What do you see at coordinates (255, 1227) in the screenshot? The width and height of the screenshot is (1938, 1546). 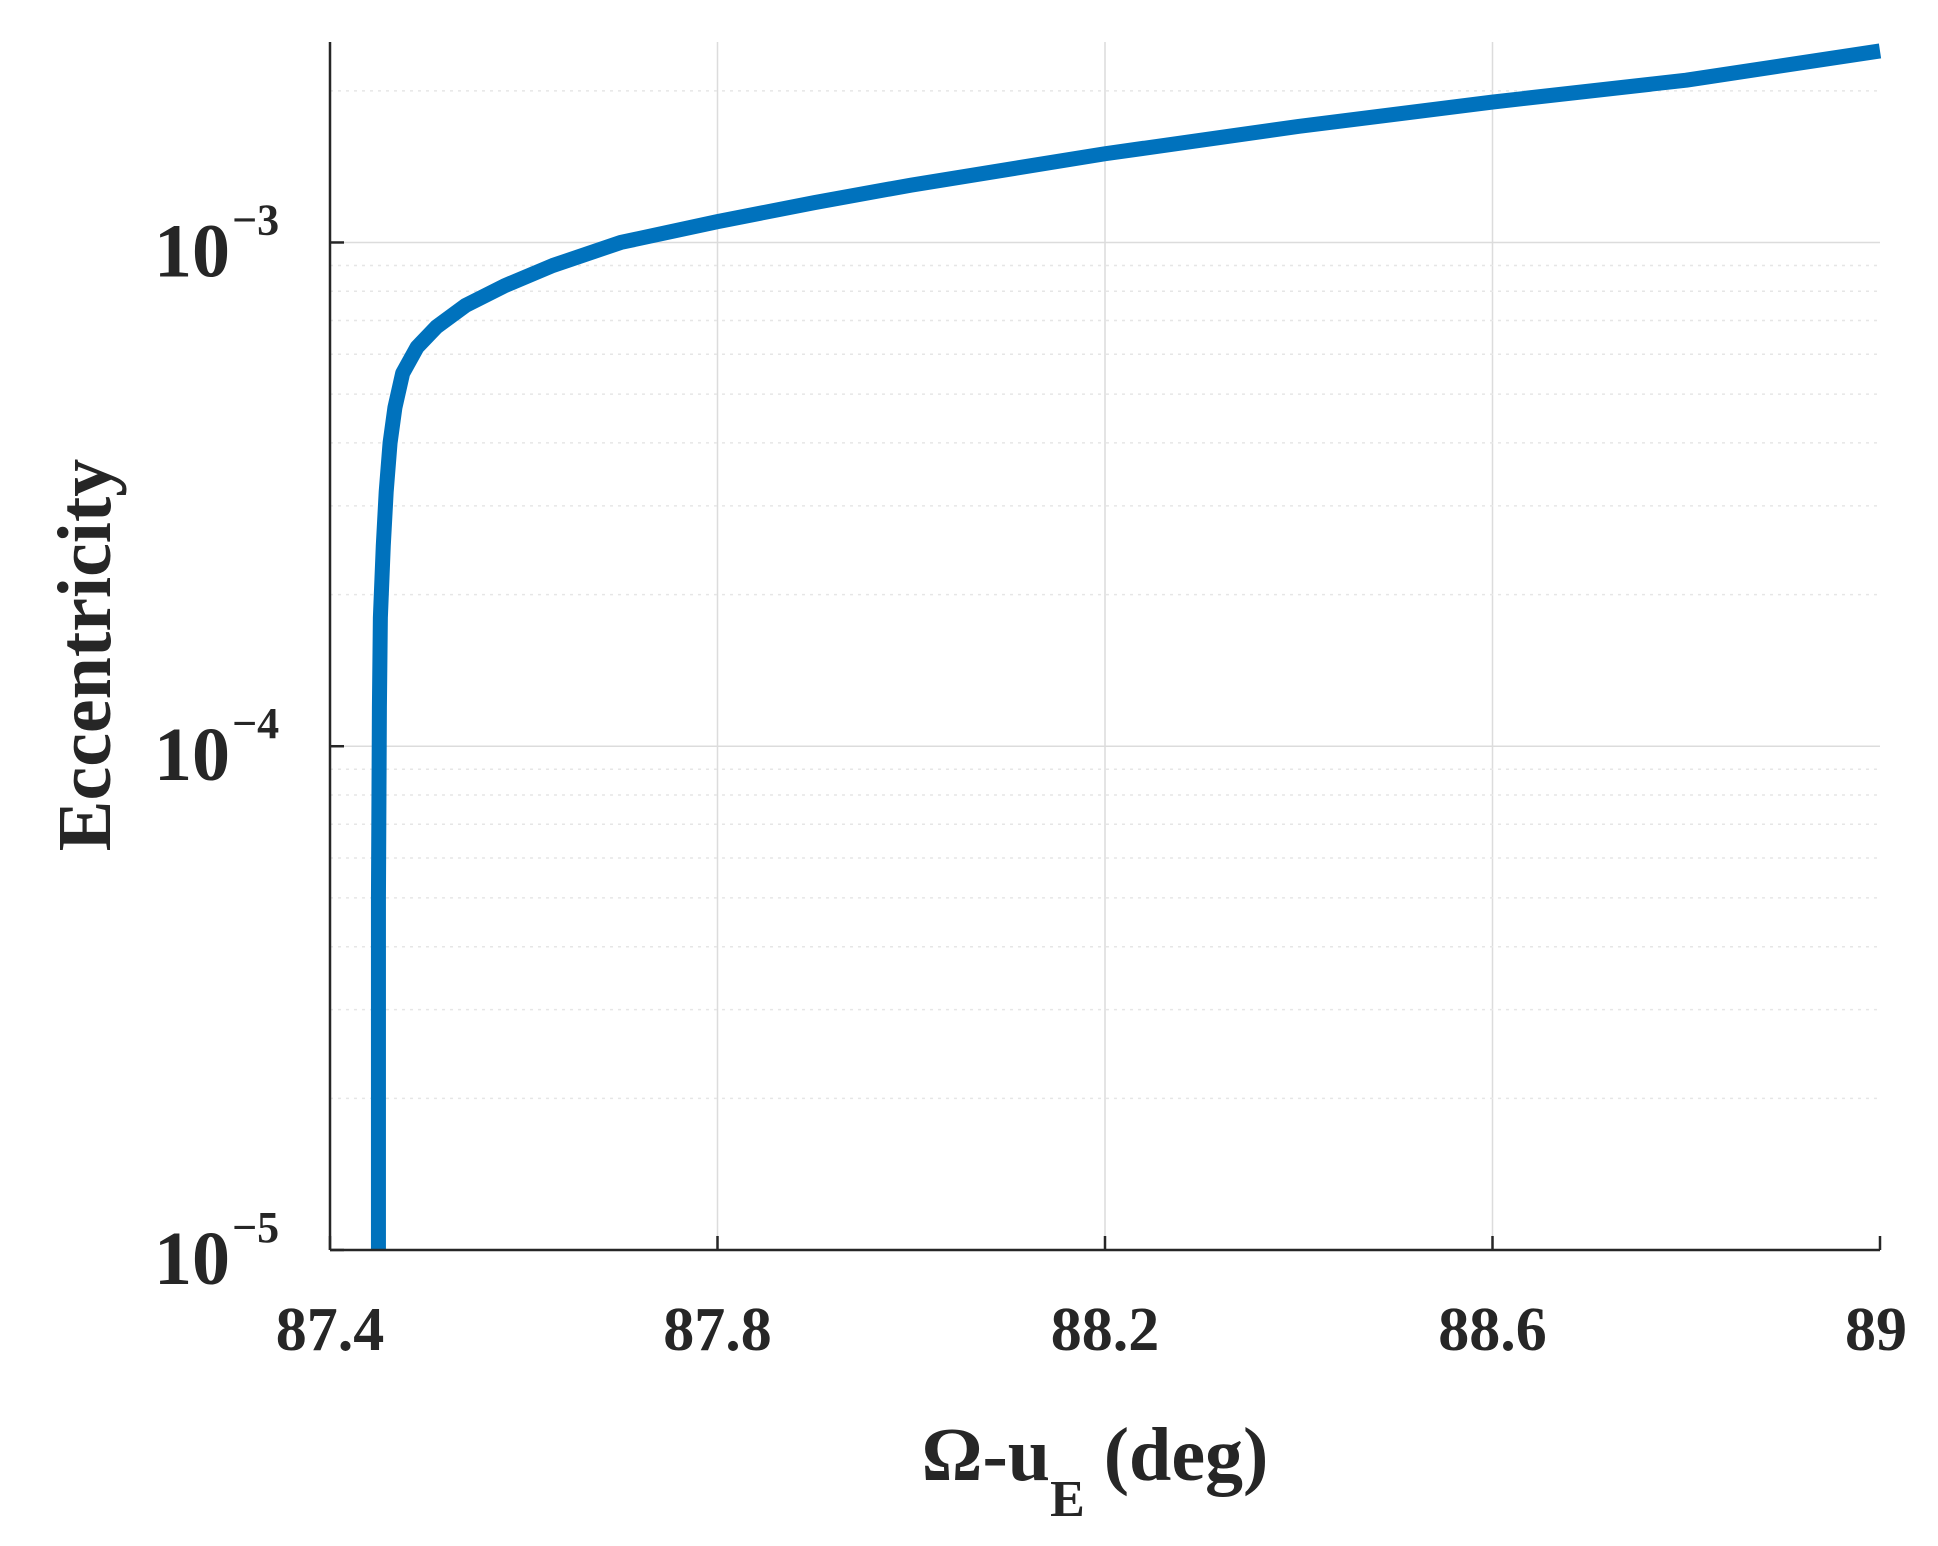 I see `y-tick-label-exponent: −5` at bounding box center [255, 1227].